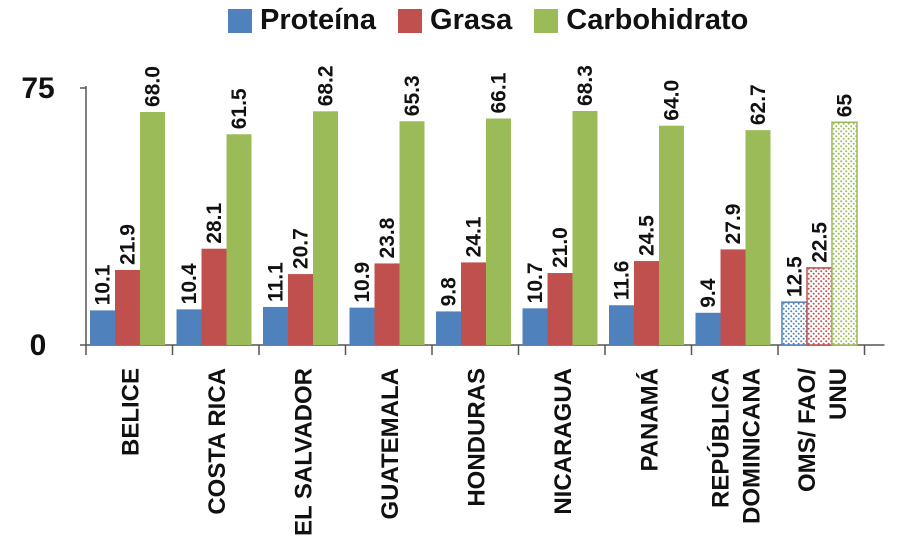 This screenshot has height=557, width=917. I want to click on legend-item-proteina: Proteína, so click(302, 20).